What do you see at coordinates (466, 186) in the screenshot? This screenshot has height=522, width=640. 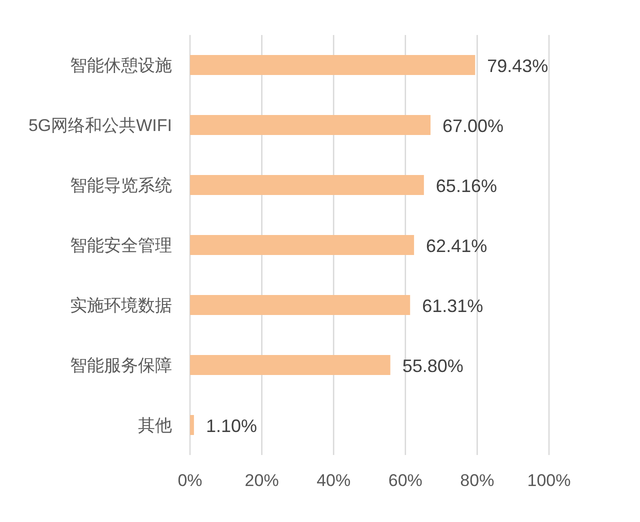 I see `data-label: 65.16%` at bounding box center [466, 186].